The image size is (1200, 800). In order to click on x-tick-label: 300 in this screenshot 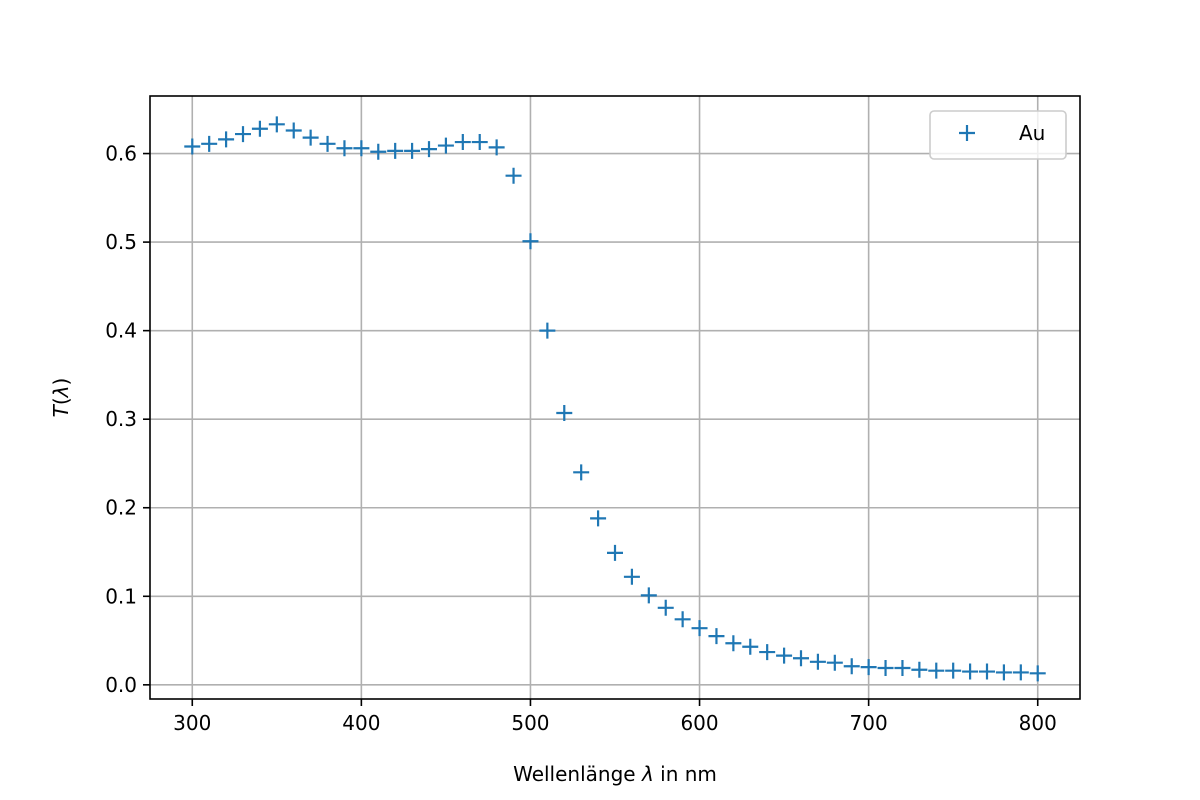, I will do `click(192, 723)`.